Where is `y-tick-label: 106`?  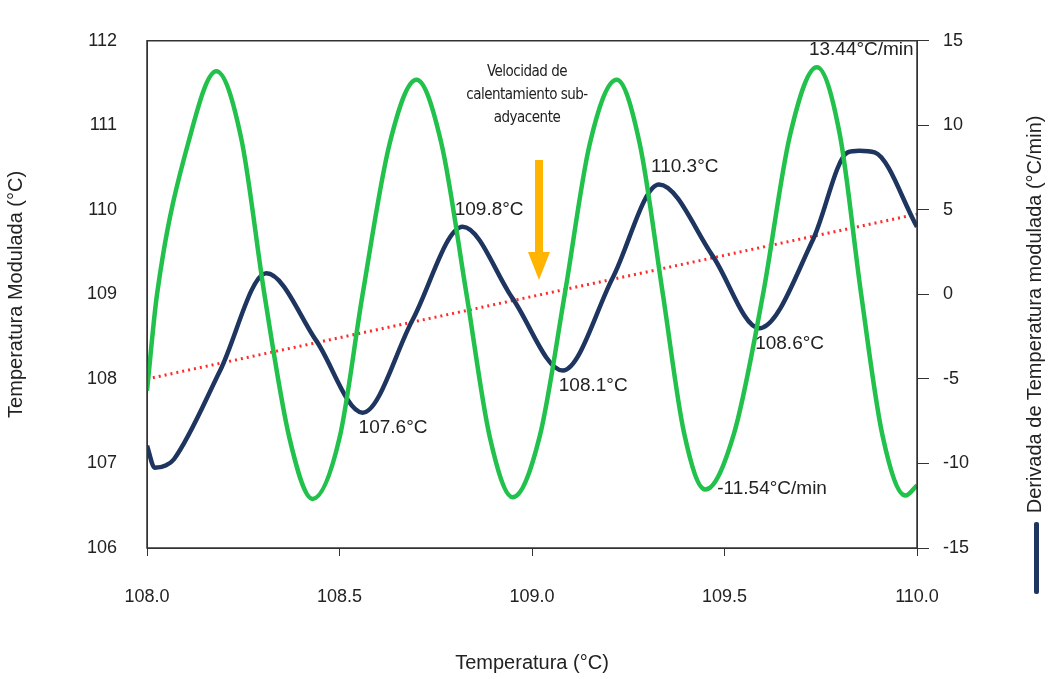
y-tick-label: 106 is located at coordinates (101, 546).